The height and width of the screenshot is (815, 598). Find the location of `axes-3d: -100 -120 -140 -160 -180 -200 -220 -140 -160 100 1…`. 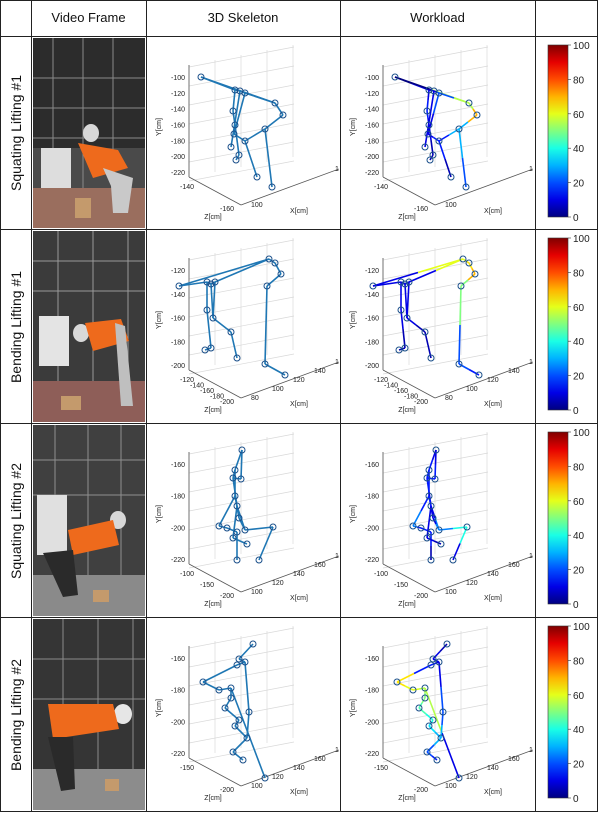

axes-3d: -100 -120 -140 -160 -180 -200 -220 -140 -160 100 1… is located at coordinates (251, 133).